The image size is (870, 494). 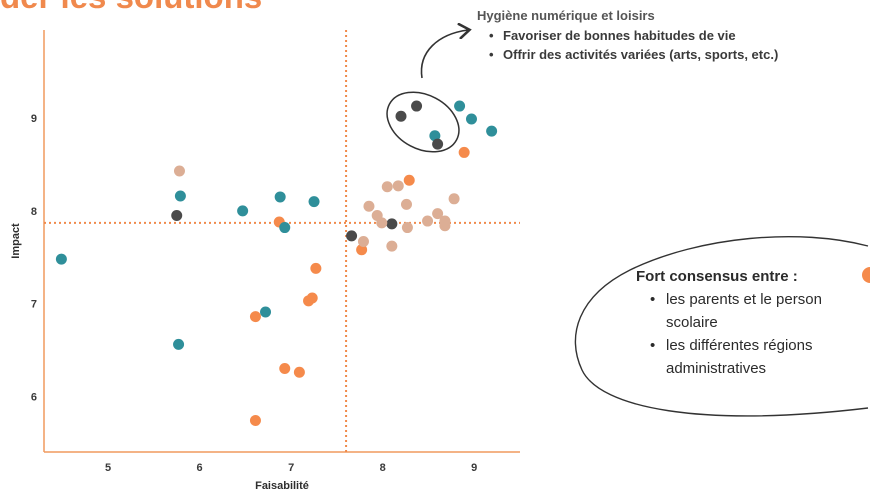 I want to click on x-tick-label: 9, so click(x=474, y=468).